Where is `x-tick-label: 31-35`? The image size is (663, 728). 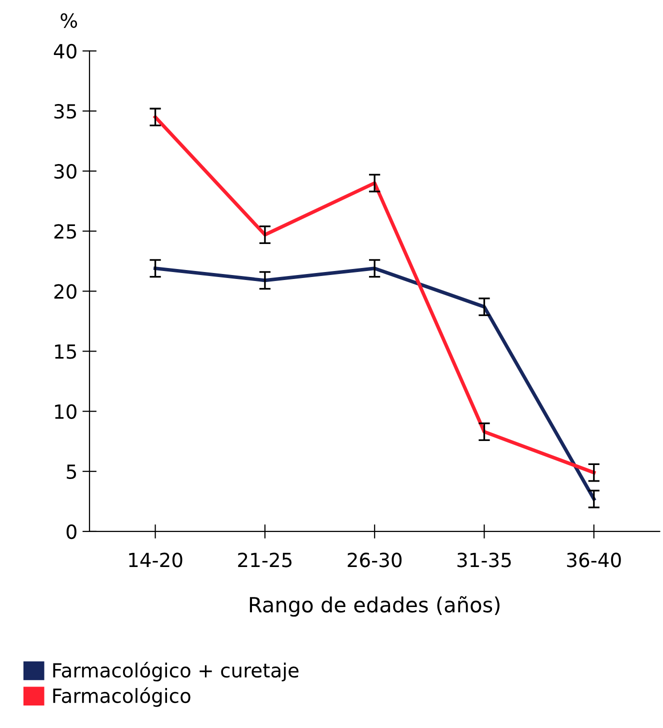
x-tick-label: 31-35 is located at coordinates (484, 560).